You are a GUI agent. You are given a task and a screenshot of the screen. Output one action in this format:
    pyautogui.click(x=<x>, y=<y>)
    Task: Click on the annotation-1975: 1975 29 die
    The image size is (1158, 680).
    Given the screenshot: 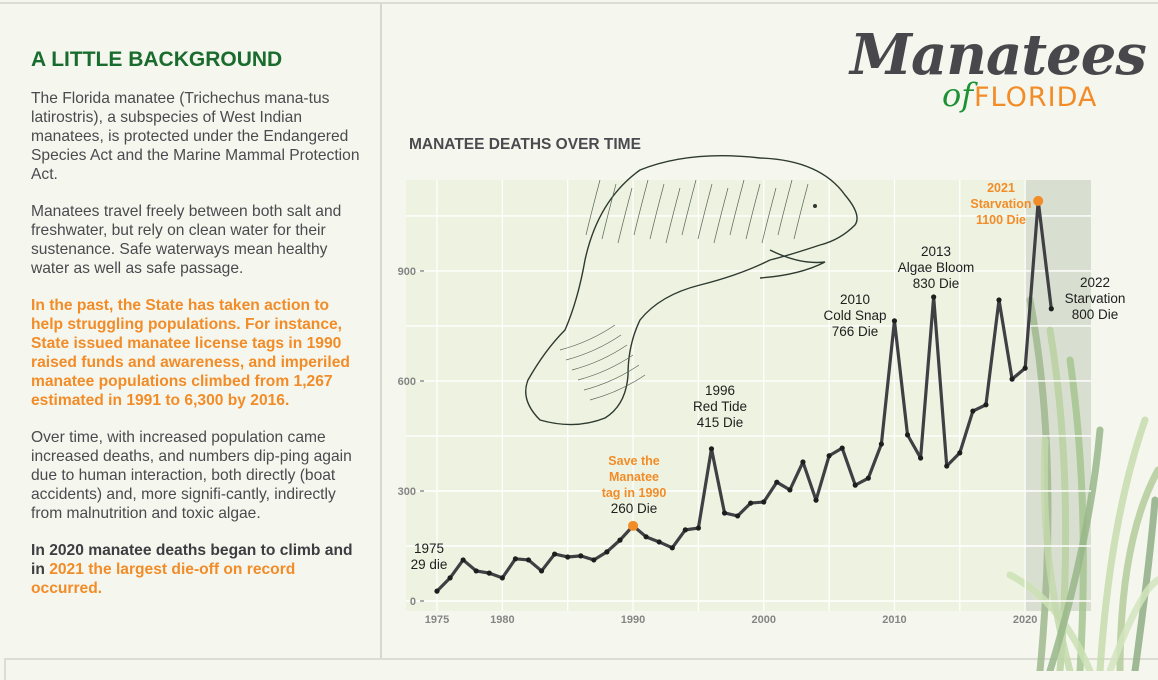 What is the action you would take?
    pyautogui.click(x=429, y=557)
    